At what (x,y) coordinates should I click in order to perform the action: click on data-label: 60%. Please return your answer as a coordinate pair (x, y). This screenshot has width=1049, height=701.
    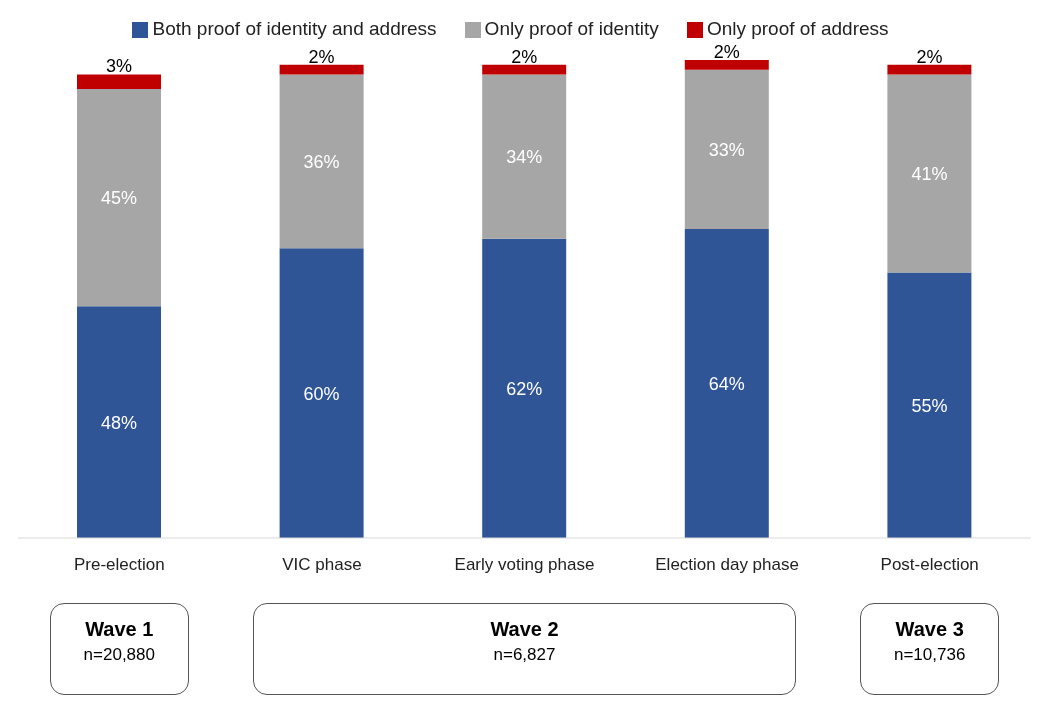
    Looking at the image, I should click on (321, 393).